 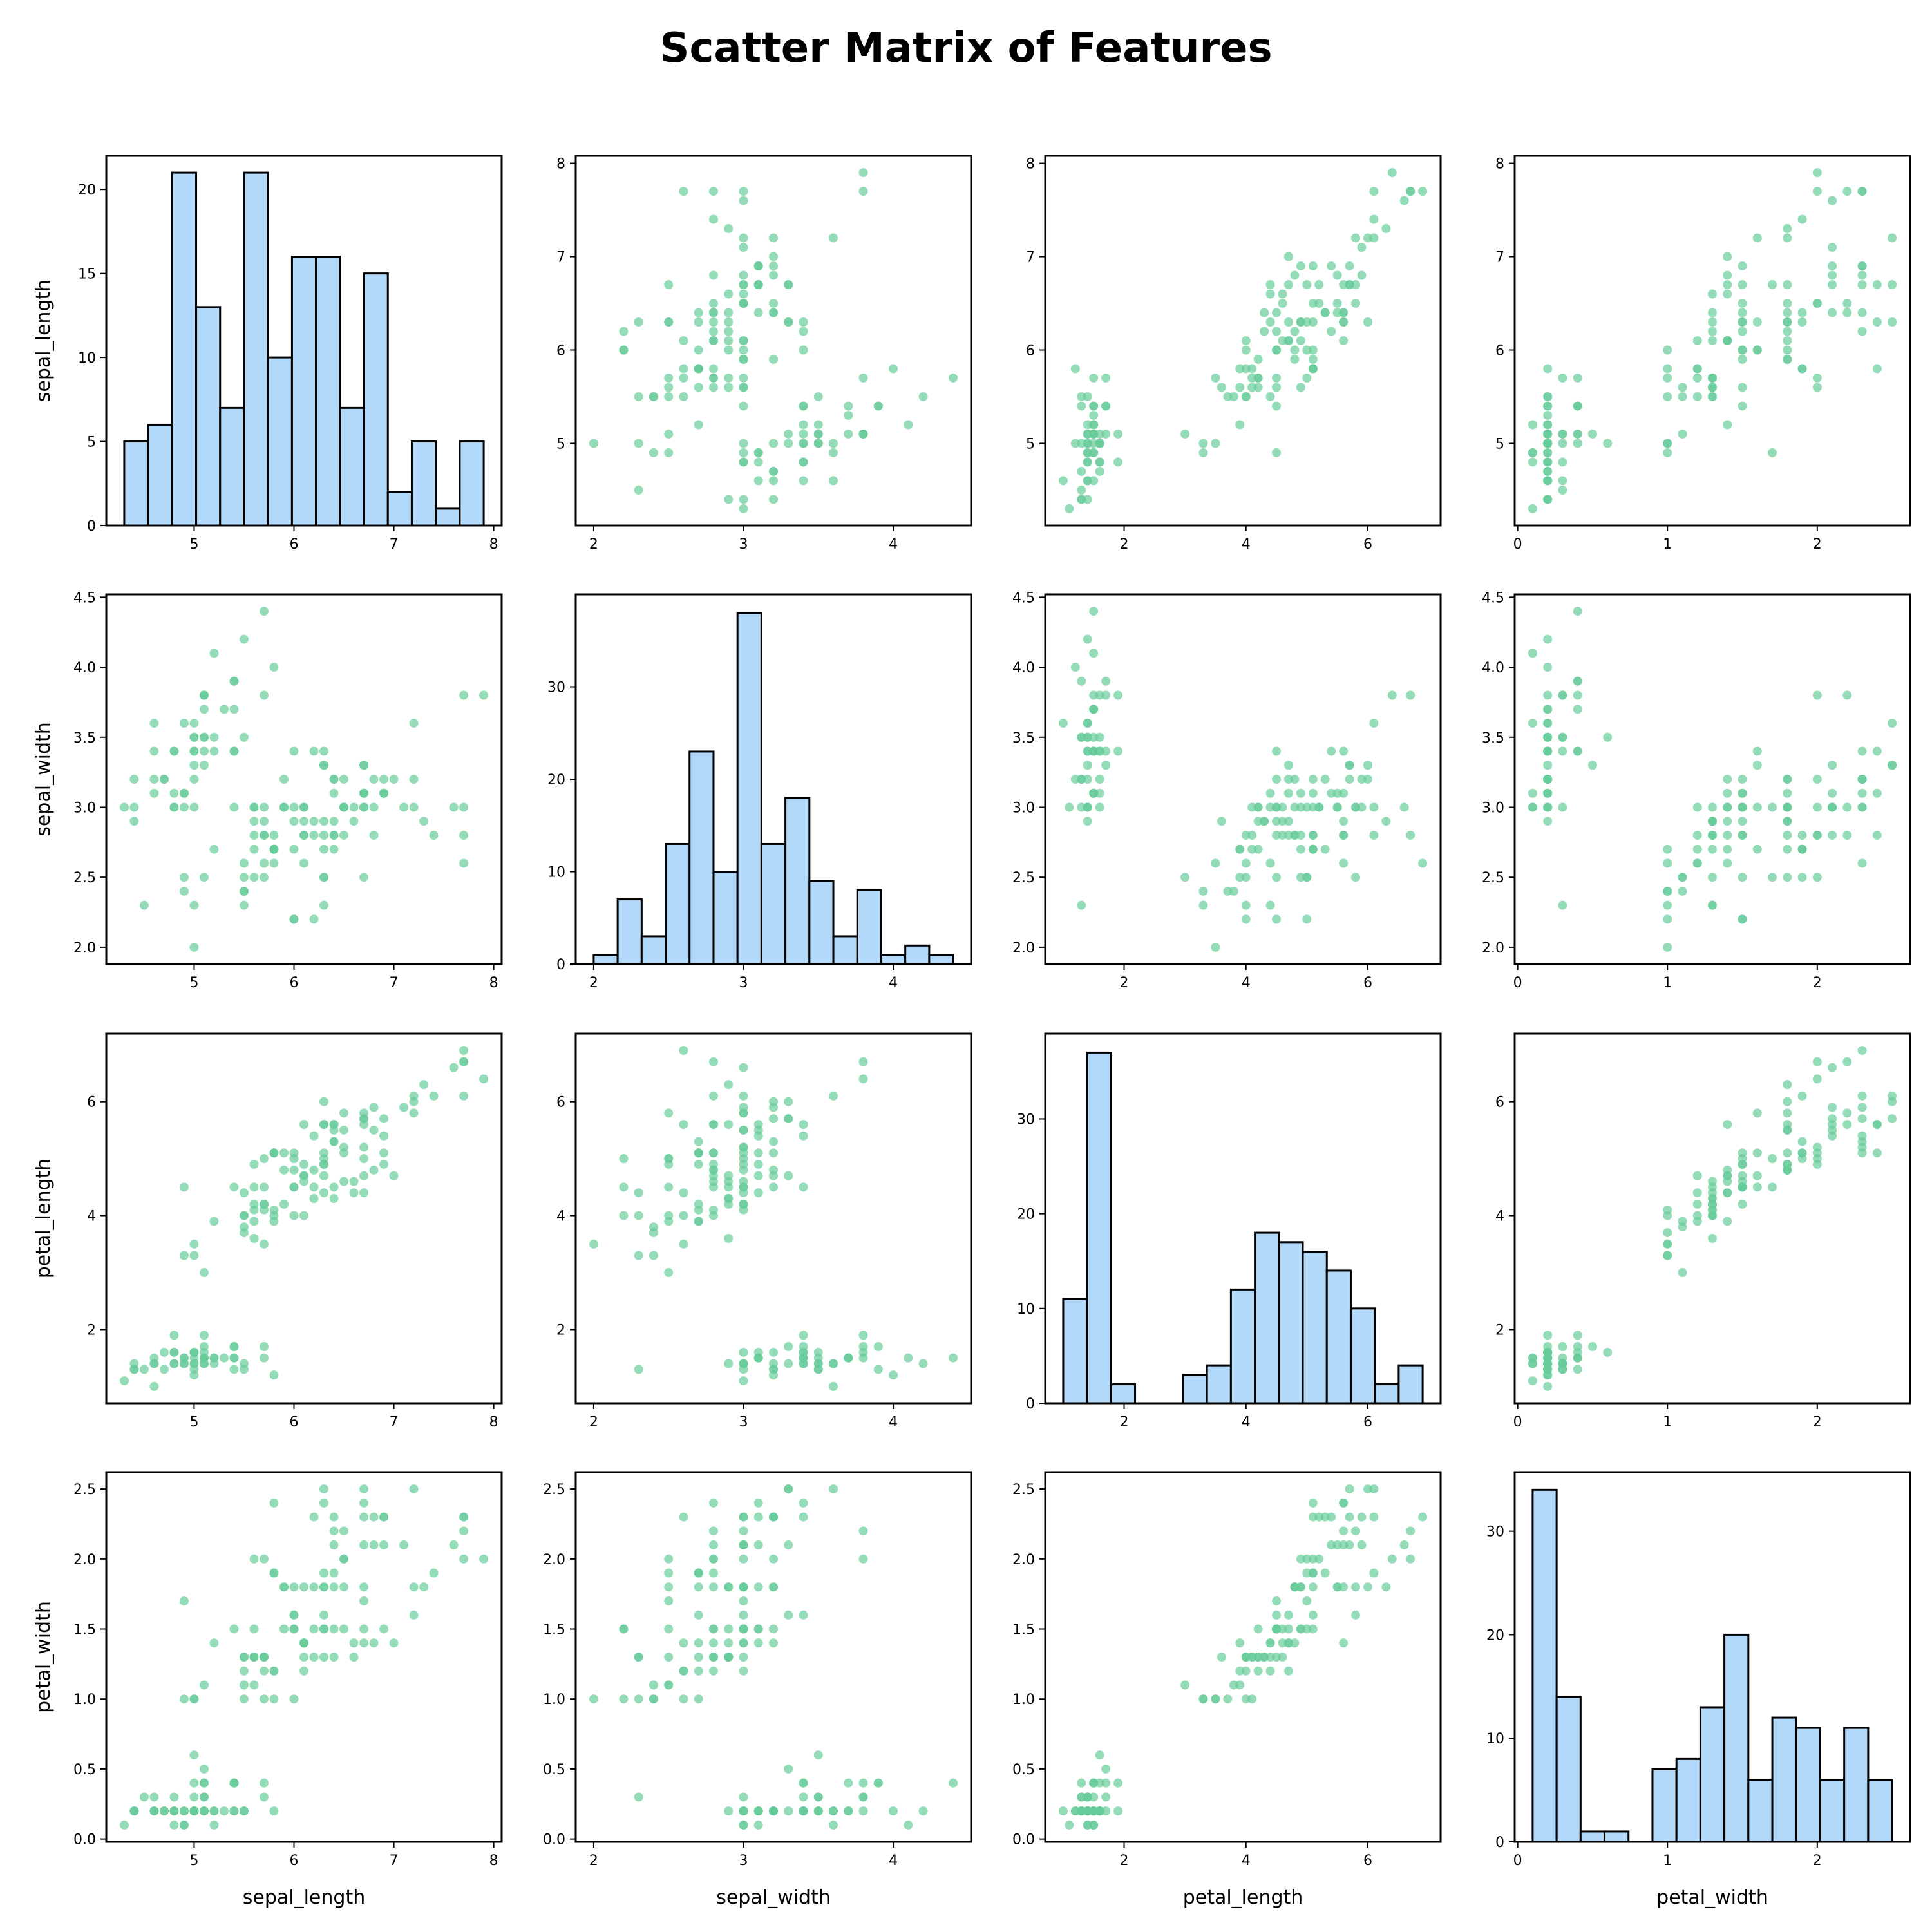 I want to click on y-tick-label: 20, so click(x=1495, y=1635).